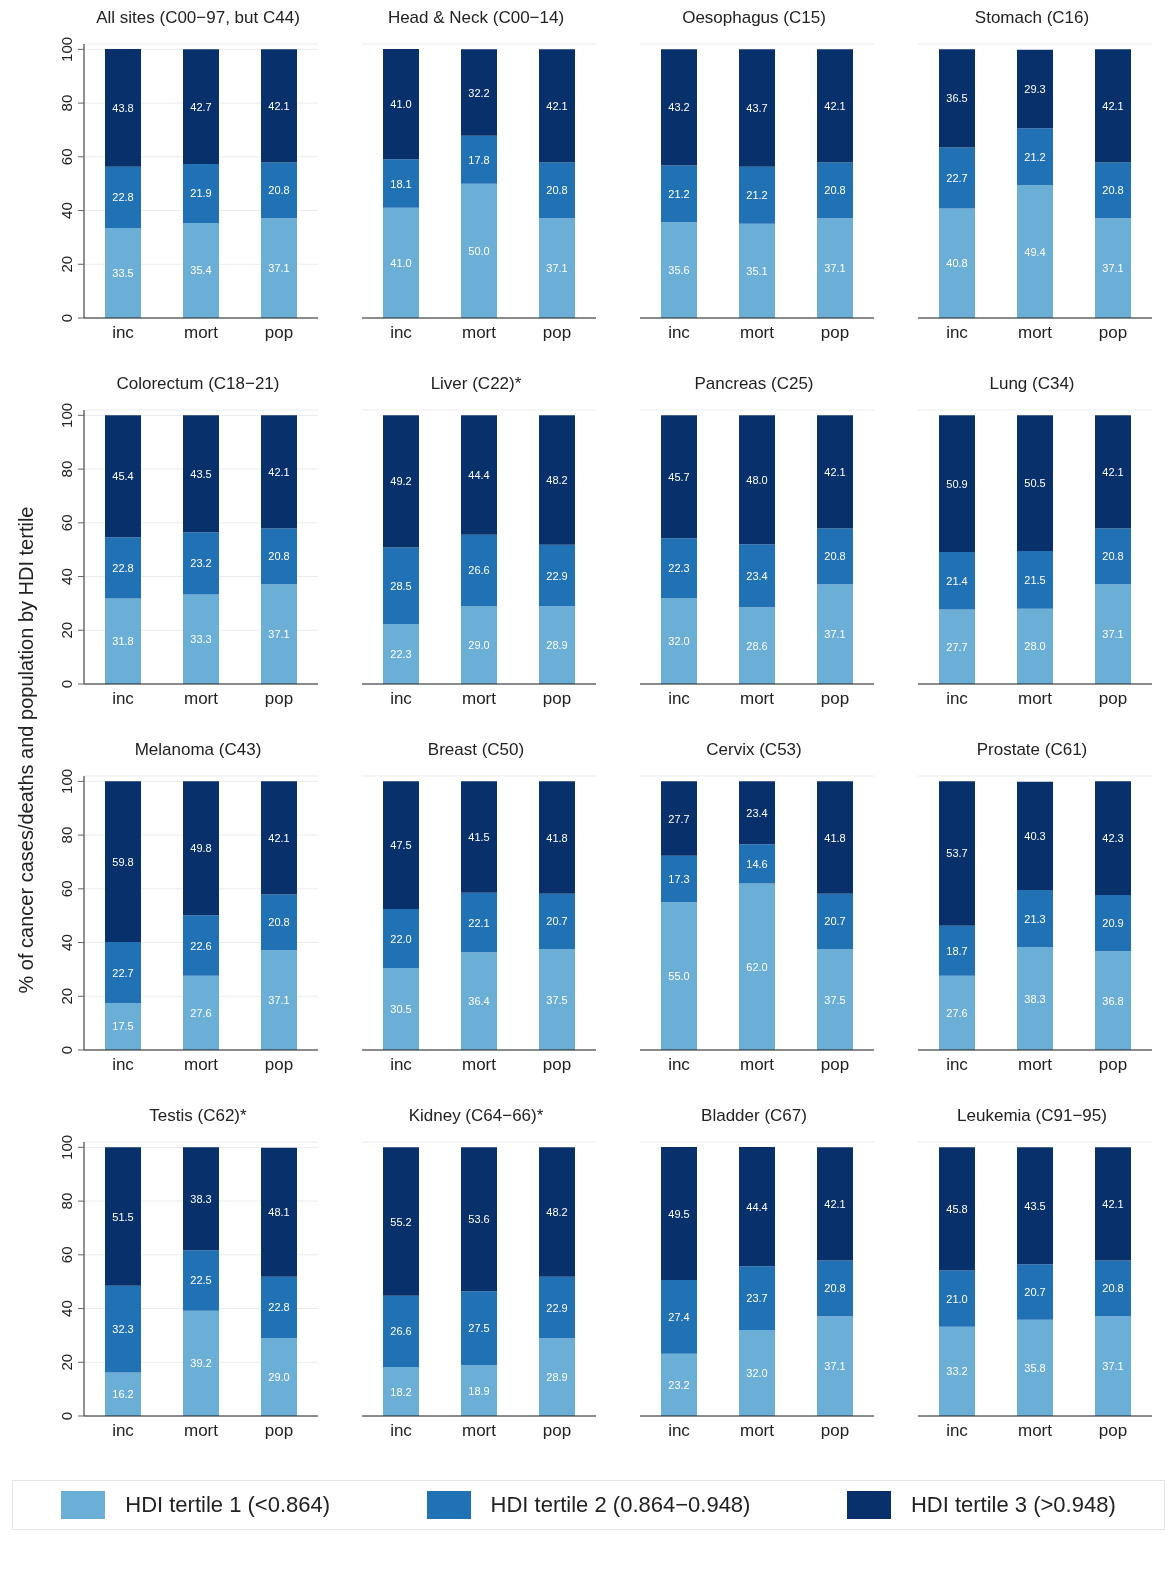 The width and height of the screenshot is (1173, 1573). I want to click on data-label: 22.0, so click(401, 938).